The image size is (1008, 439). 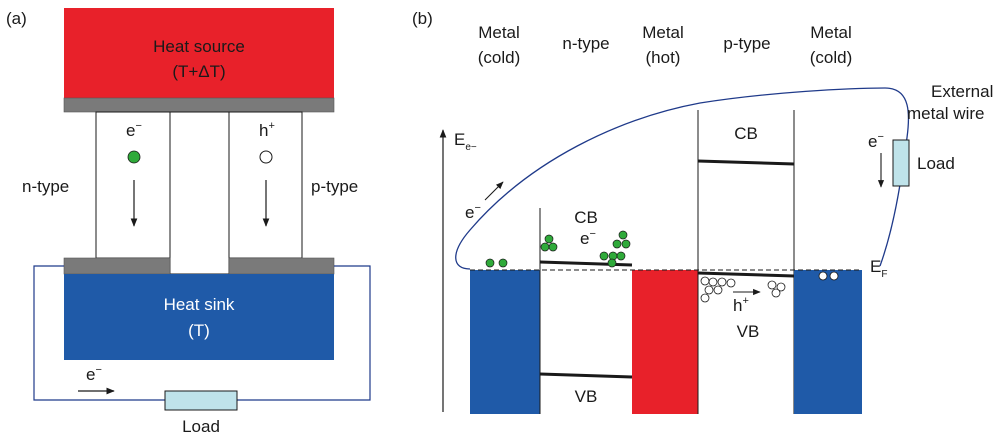 What do you see at coordinates (199, 105) in the screenshot?
I see `hot-contact-plate` at bounding box center [199, 105].